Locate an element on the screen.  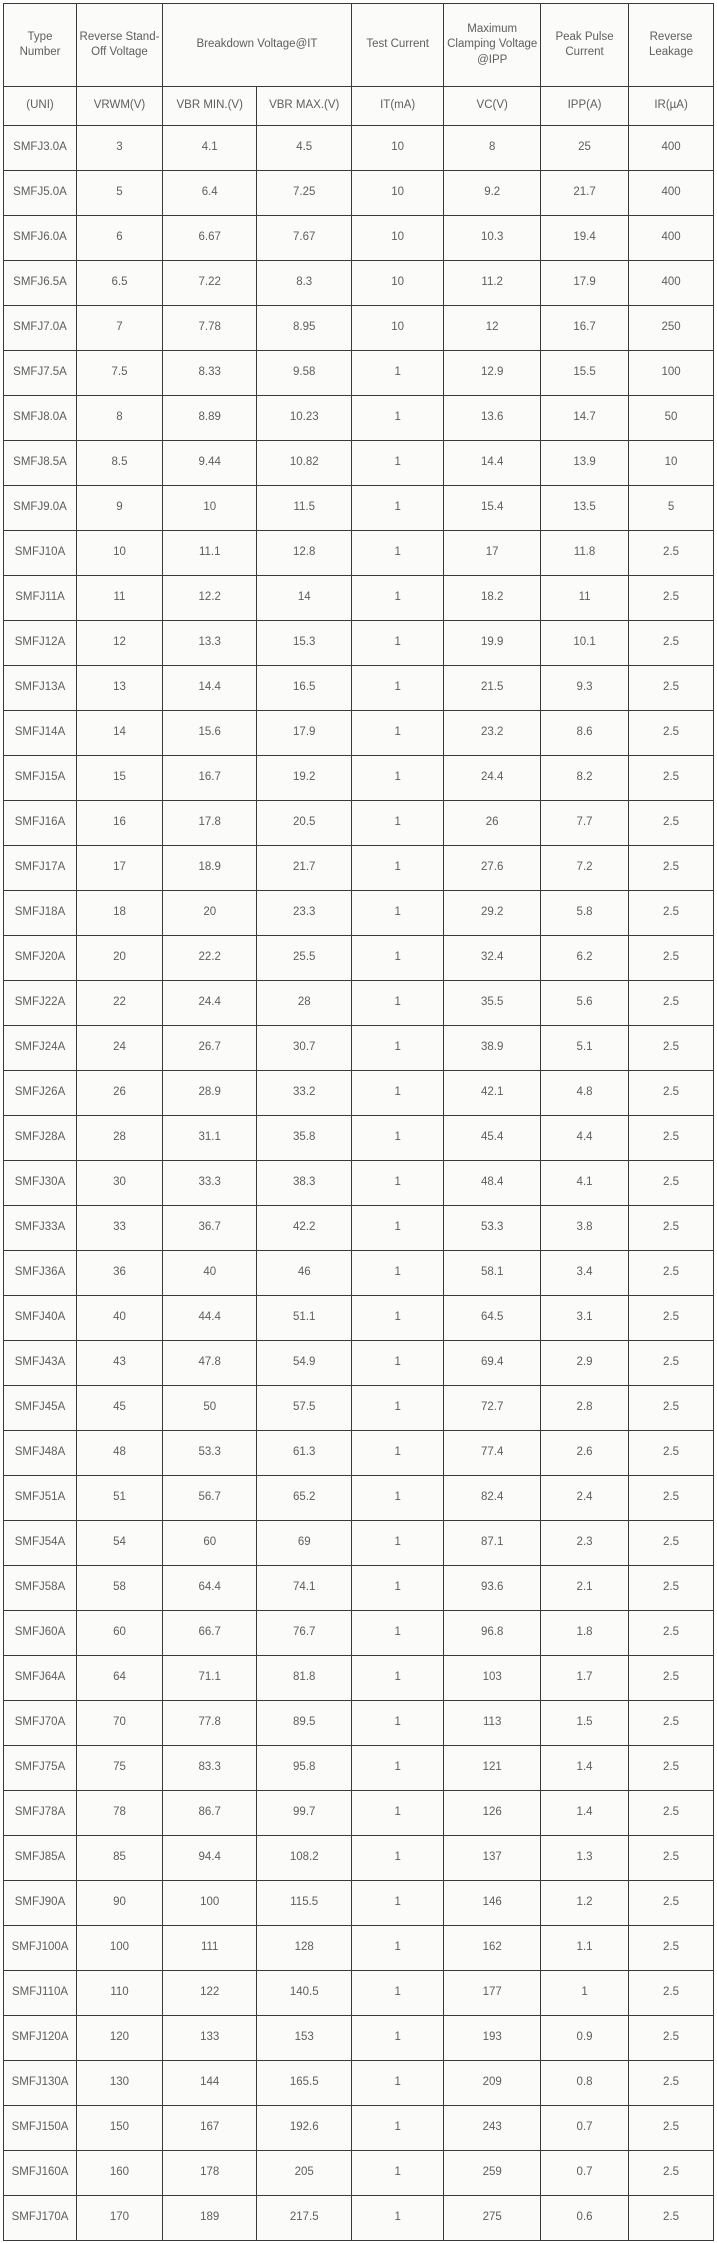
data-cell: 209 is located at coordinates (492, 2083).